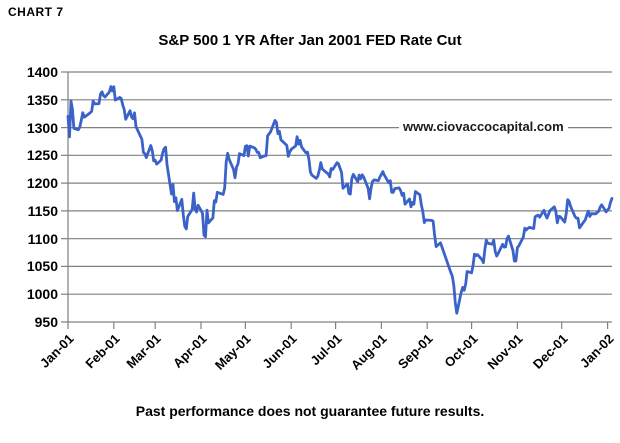 The width and height of the screenshot is (620, 443). I want to click on y-axis-label: 950, so click(46, 322).